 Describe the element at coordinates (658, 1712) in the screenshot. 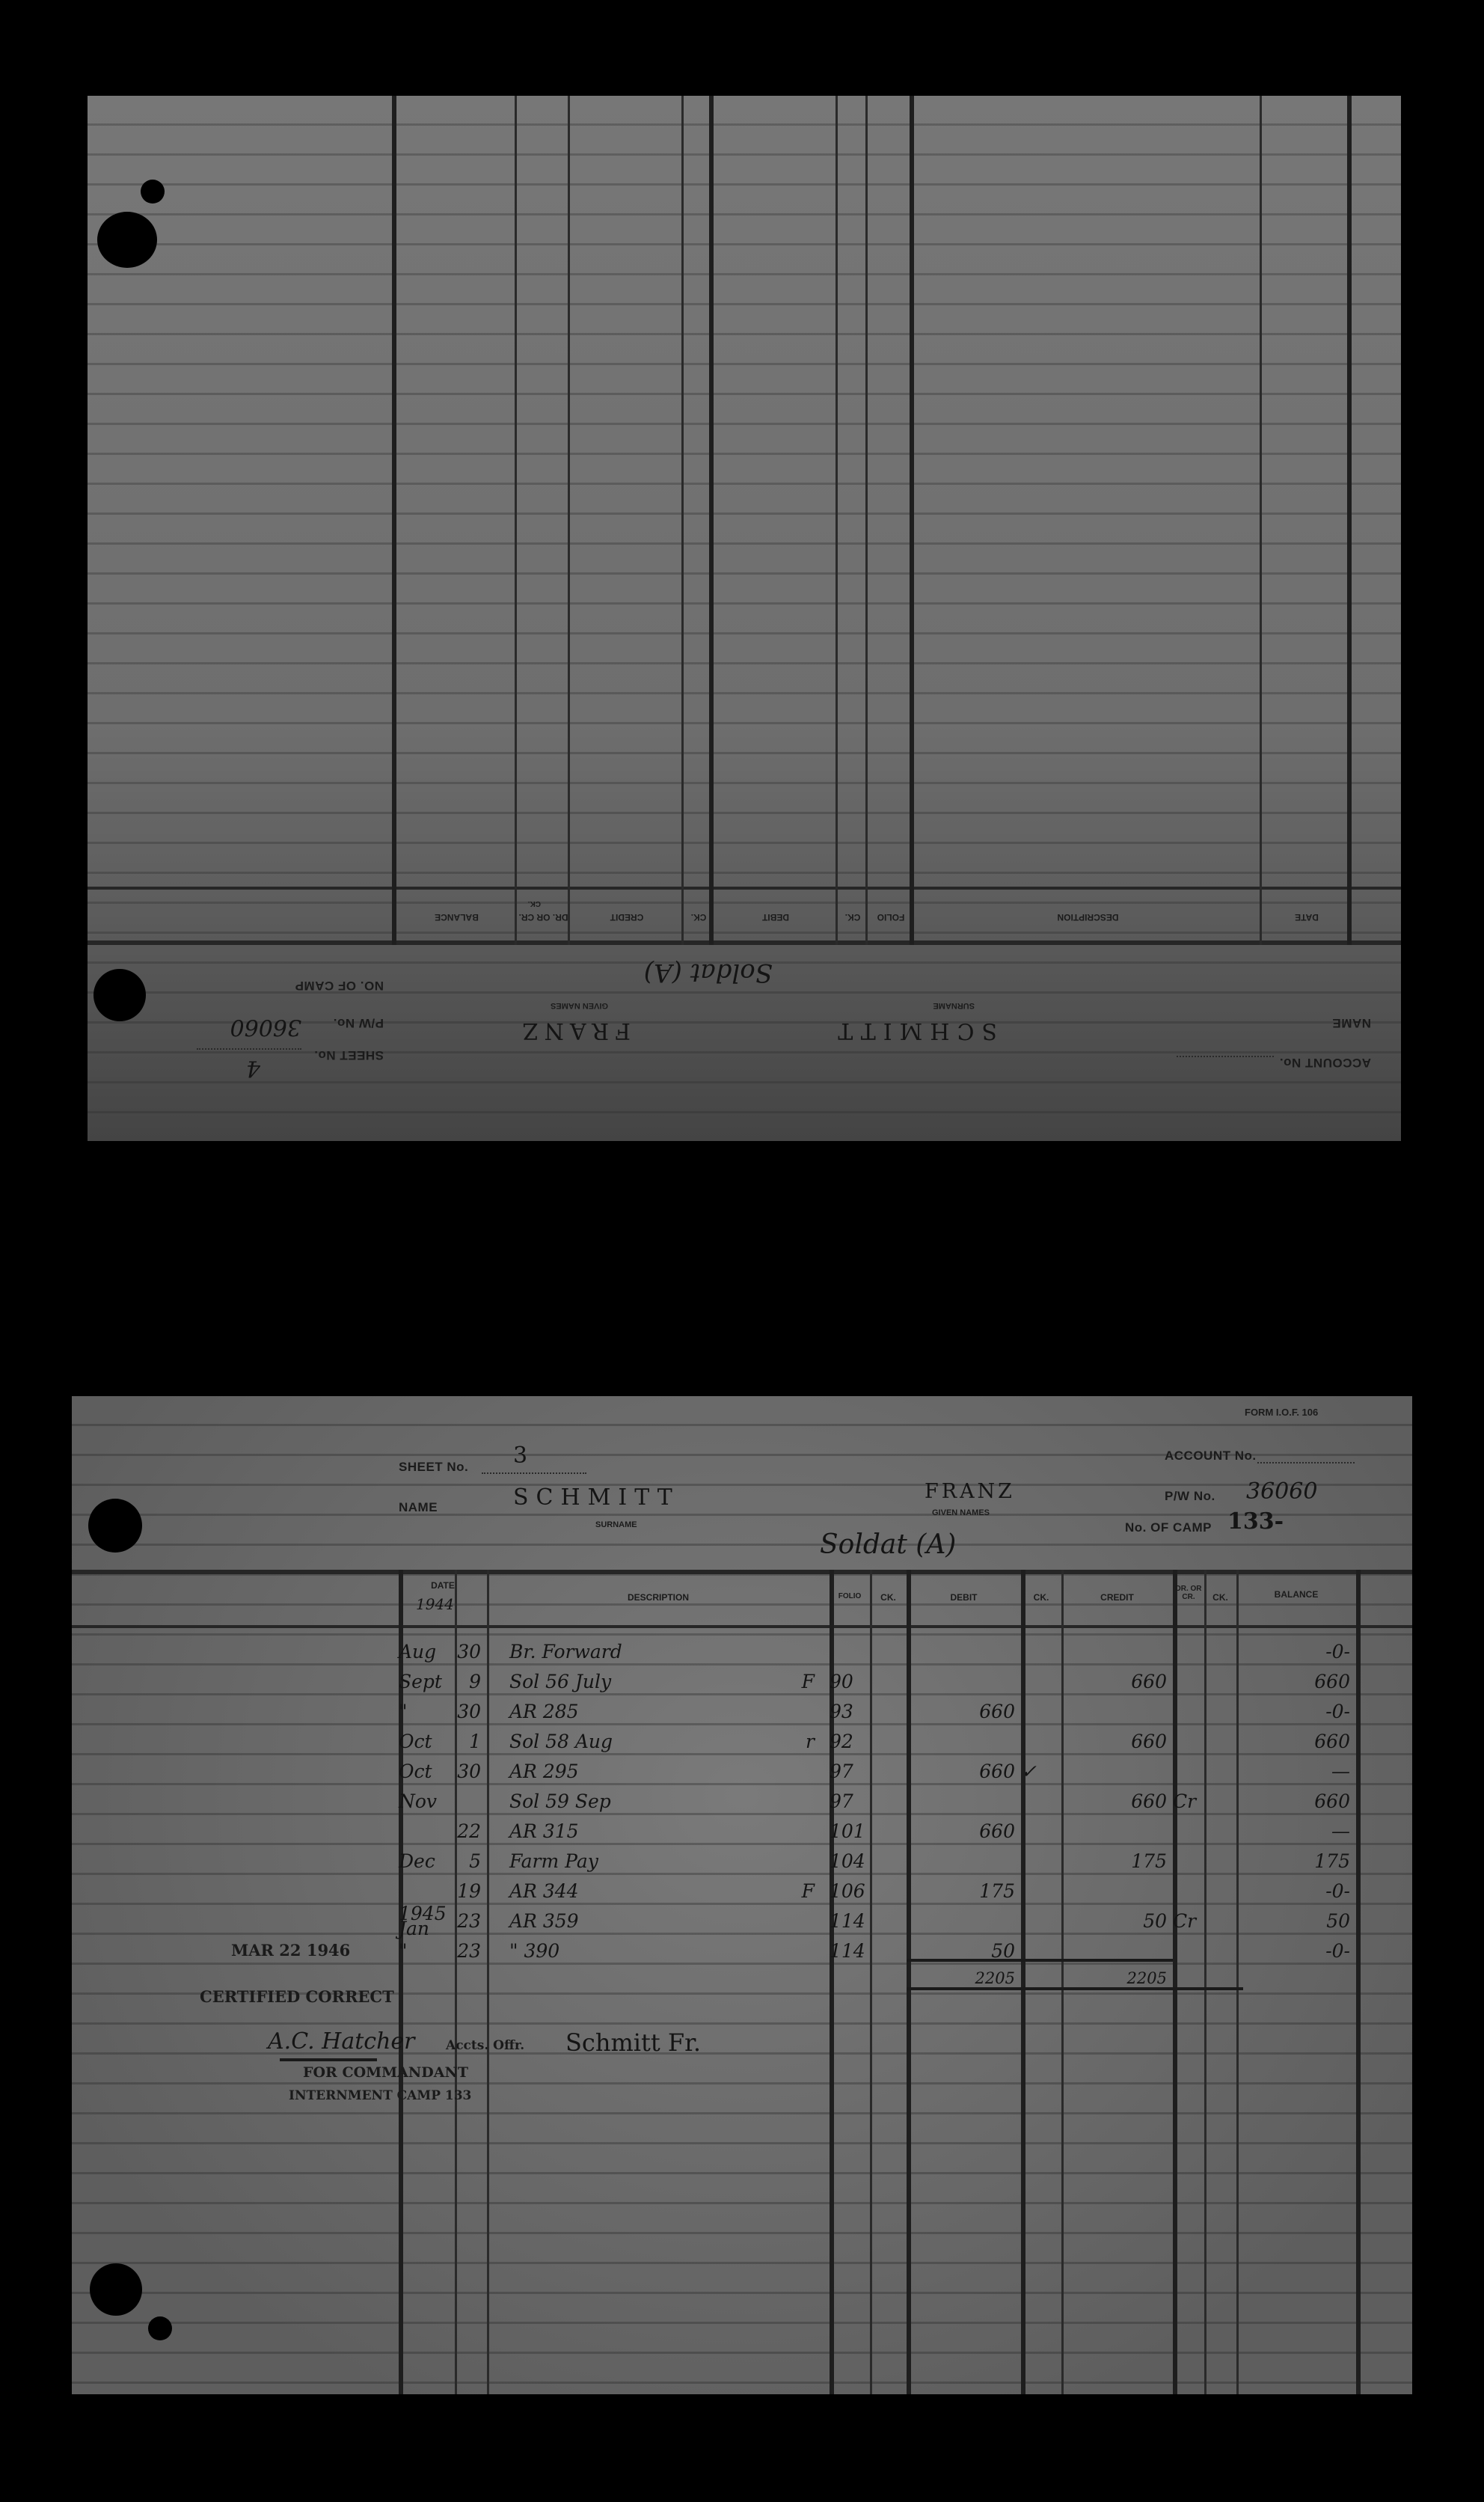

I see `cell-description: AR 285` at that location.